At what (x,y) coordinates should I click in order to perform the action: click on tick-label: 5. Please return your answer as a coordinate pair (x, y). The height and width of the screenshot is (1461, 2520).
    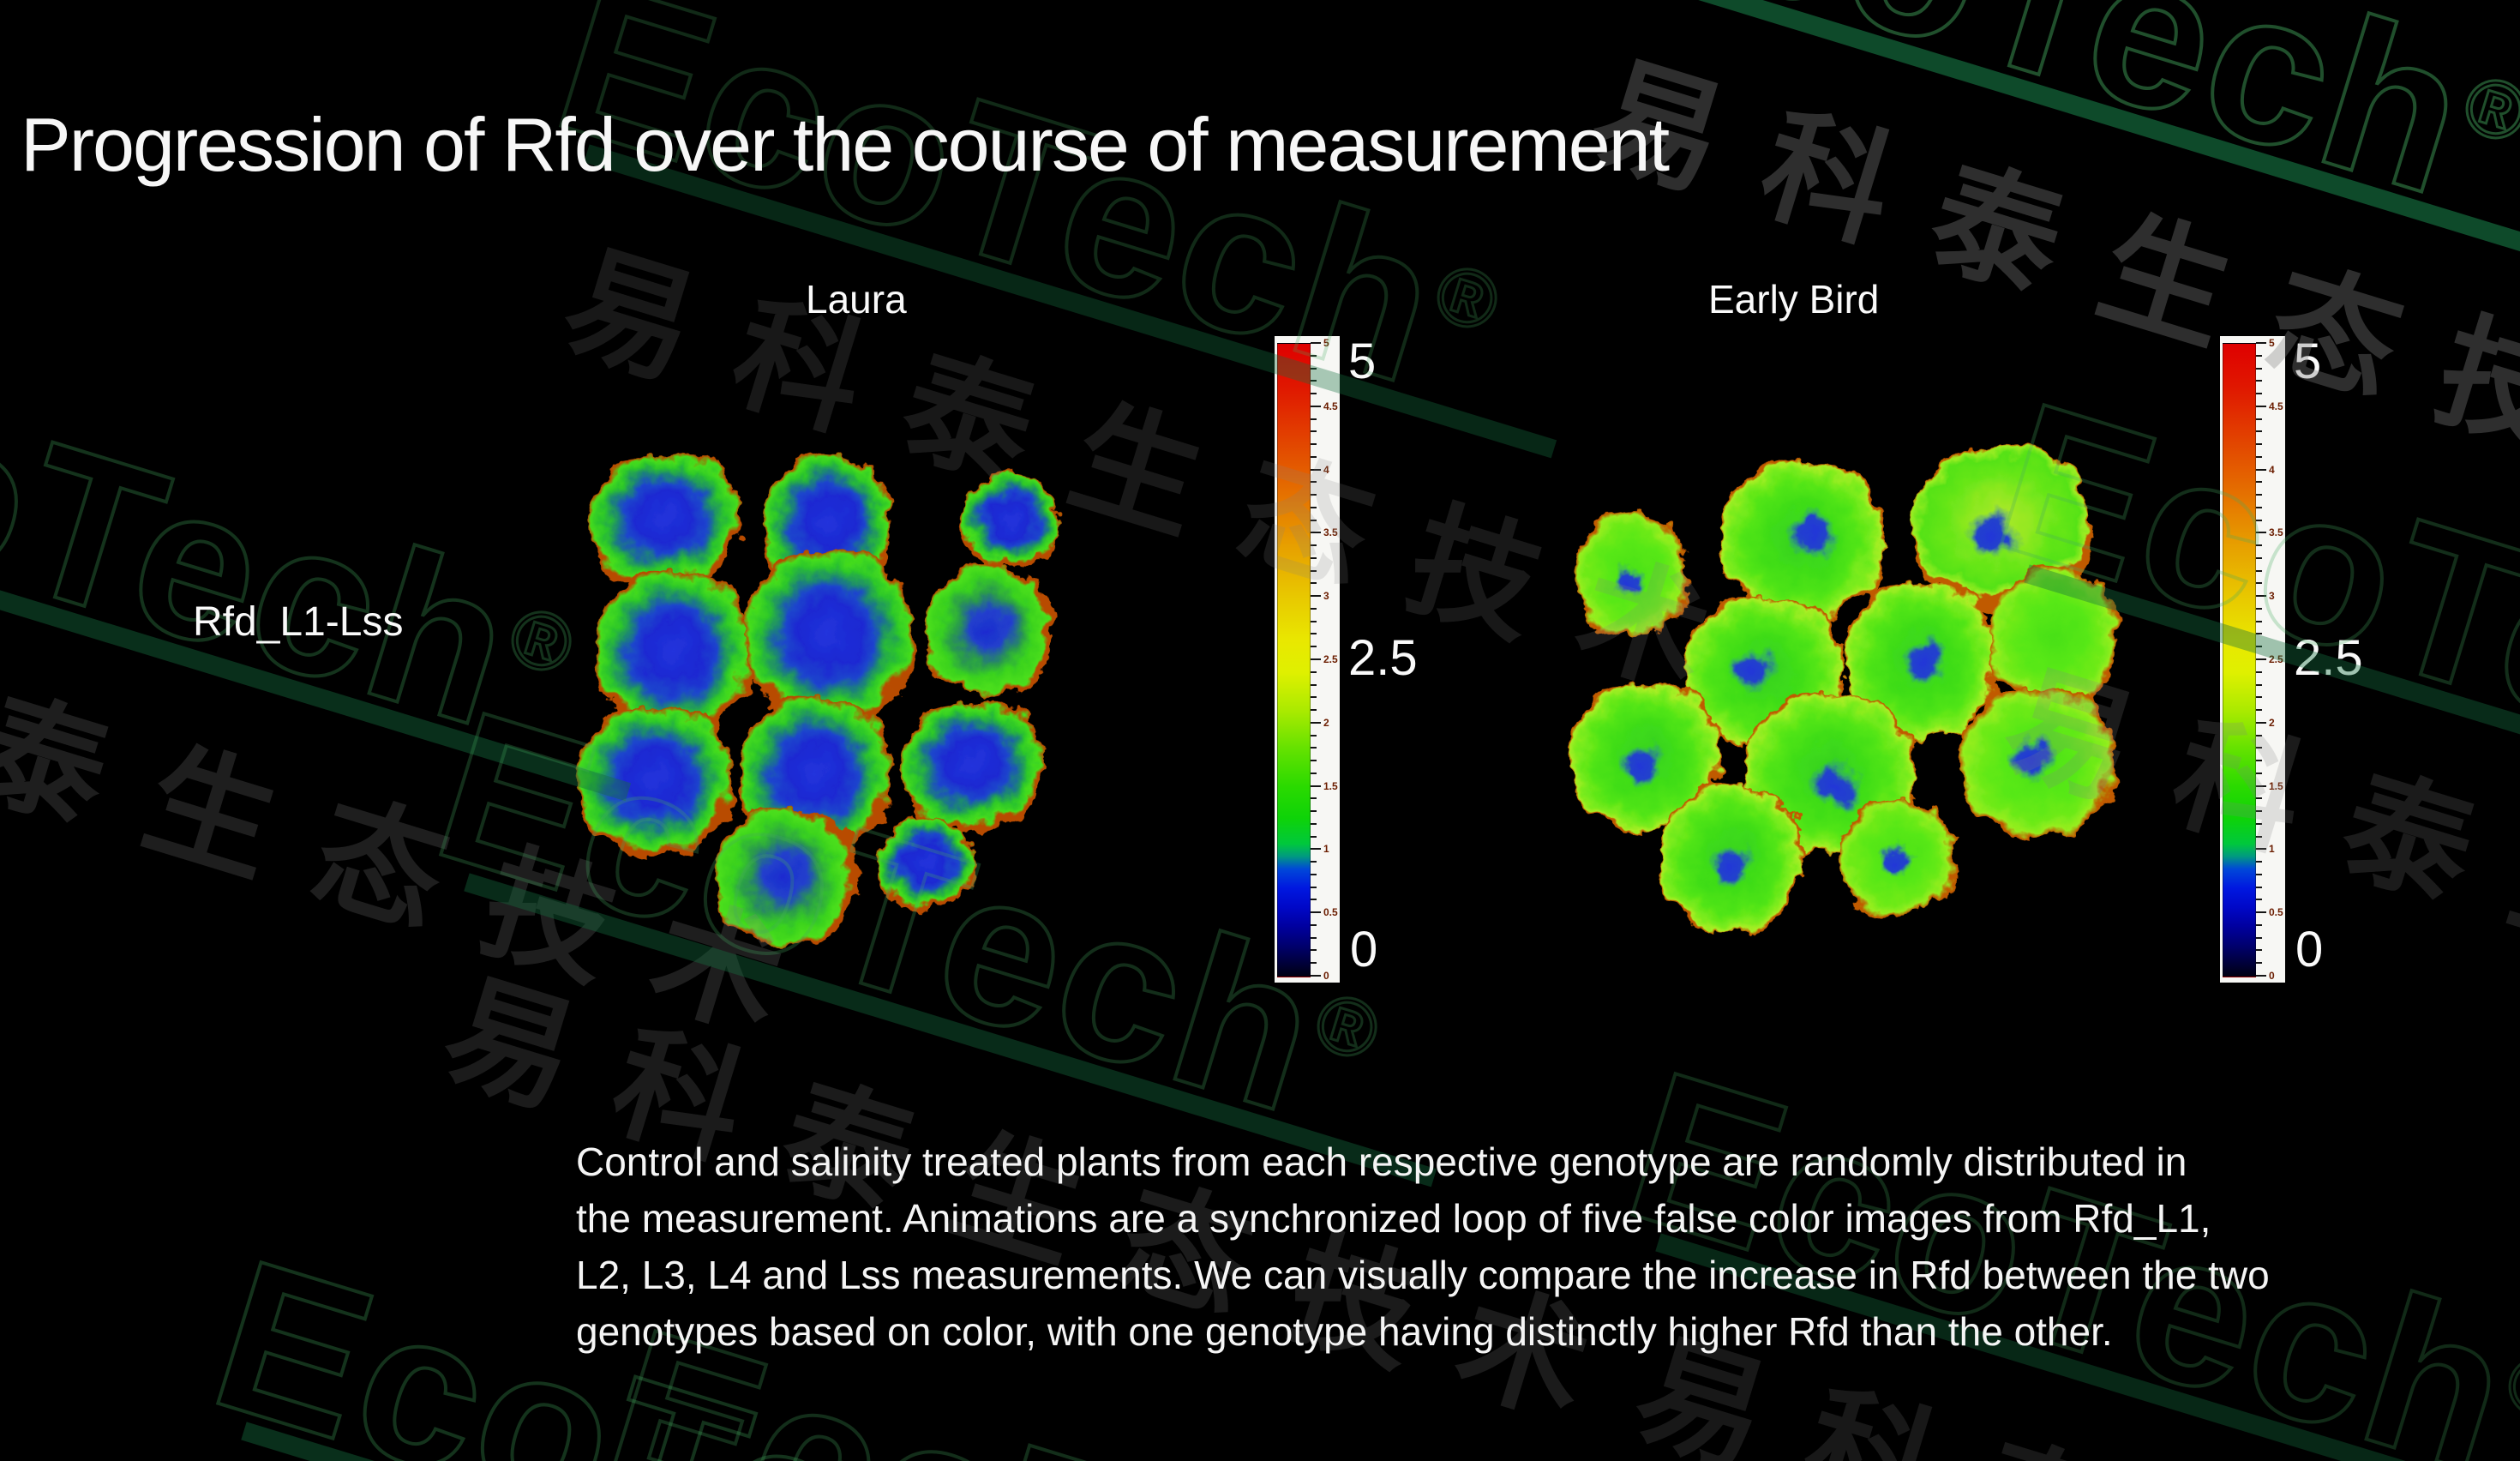
    Looking at the image, I should click on (2272, 343).